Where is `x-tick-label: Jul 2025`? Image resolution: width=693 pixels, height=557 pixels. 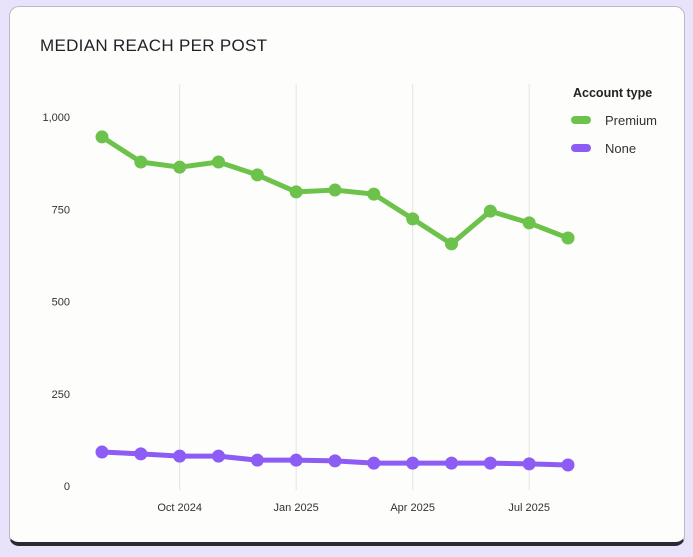
x-tick-label: Jul 2025 is located at coordinates (529, 508).